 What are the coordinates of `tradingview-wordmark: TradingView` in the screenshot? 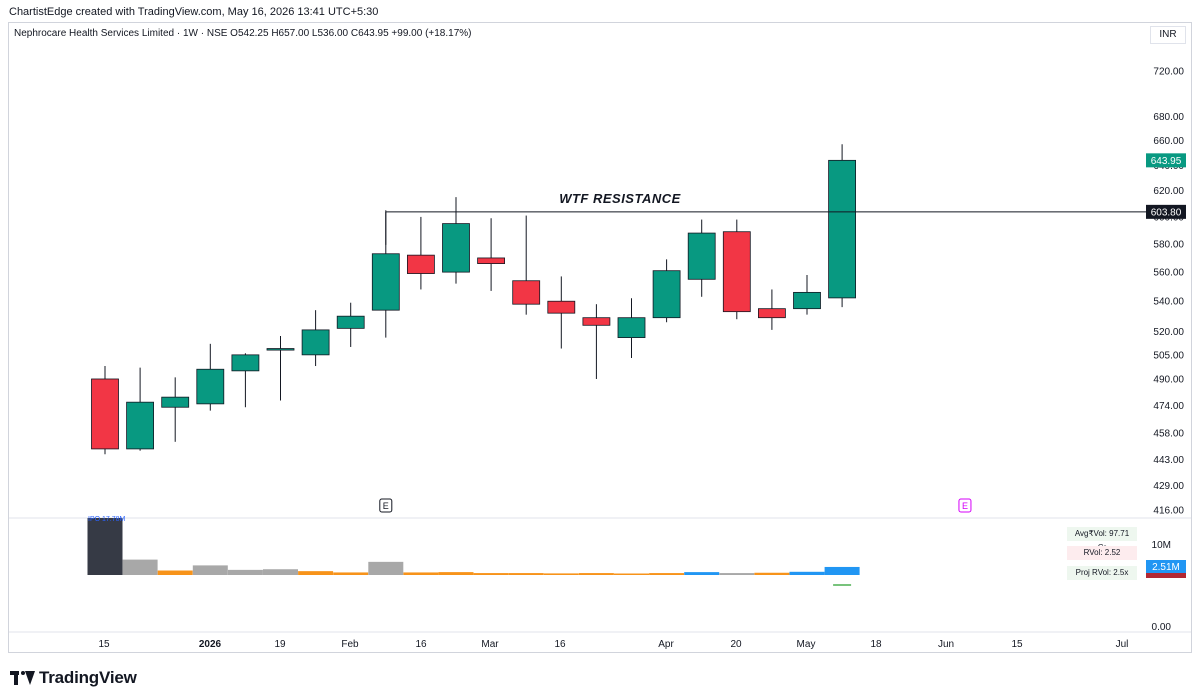 It's located at (88, 677).